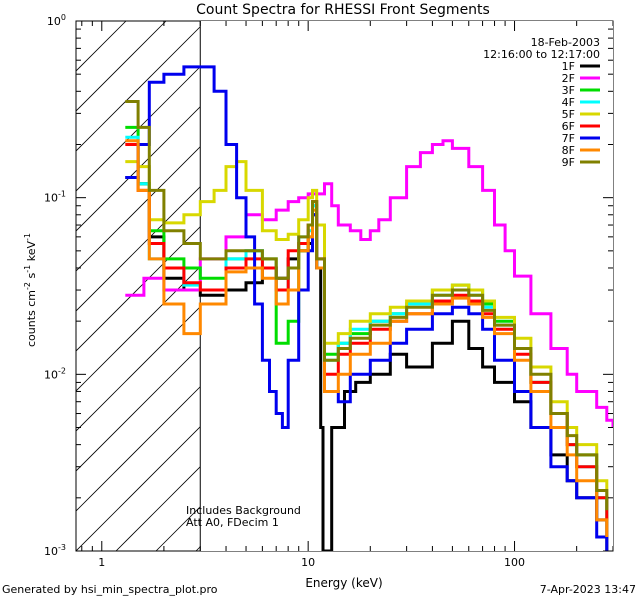 Image resolution: width=640 pixels, height=600 pixels. I want to click on y-tick-label: 10⁻¹, so click(55, 197).